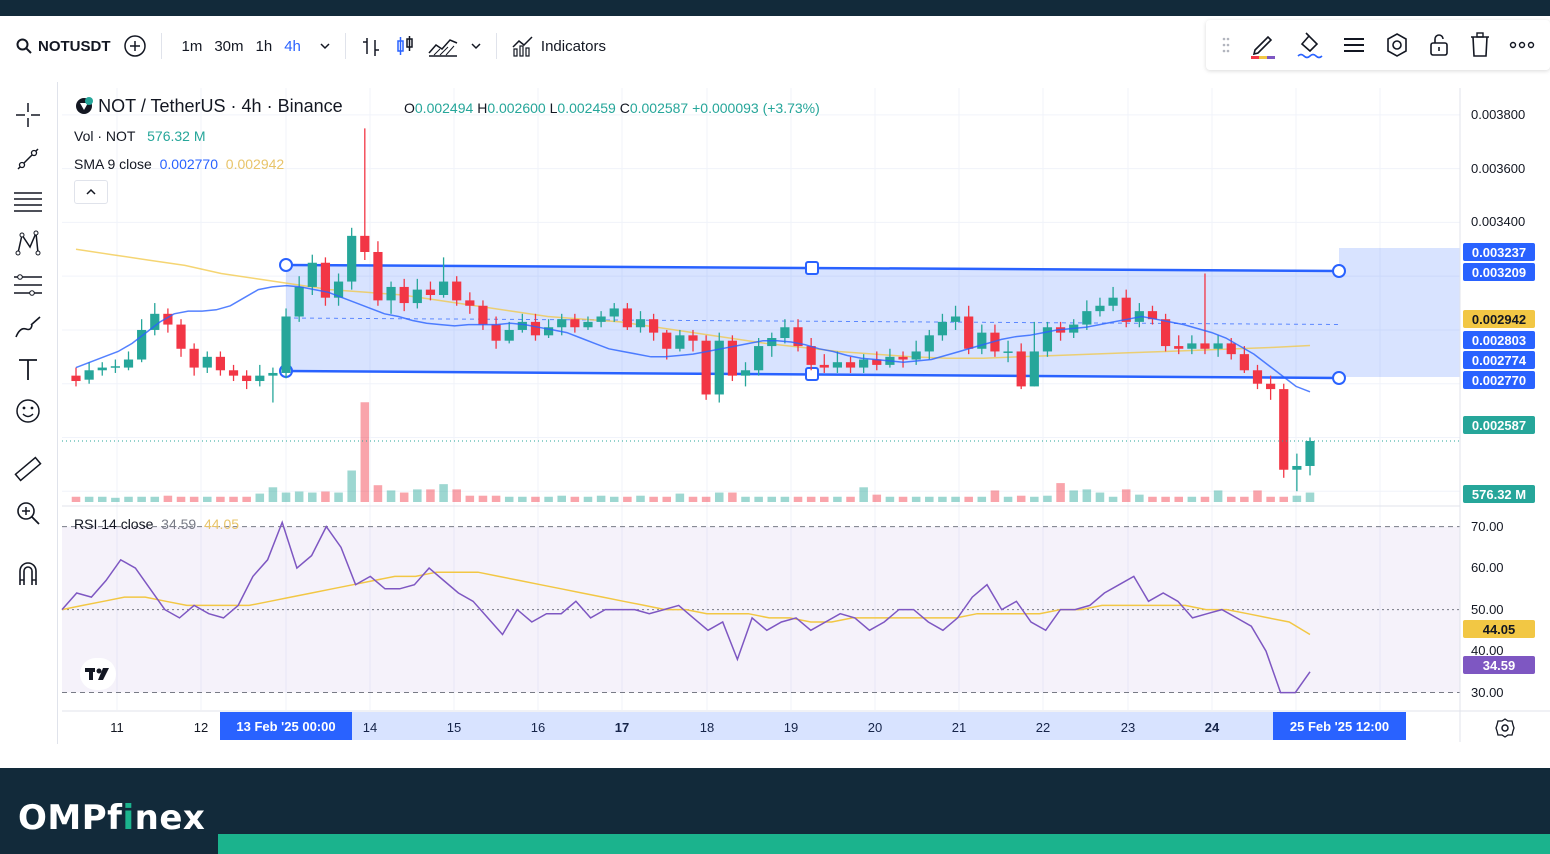 The height and width of the screenshot is (854, 1550). Describe the element at coordinates (791, 727) in the screenshot. I see `time-tick-label: 19` at that location.